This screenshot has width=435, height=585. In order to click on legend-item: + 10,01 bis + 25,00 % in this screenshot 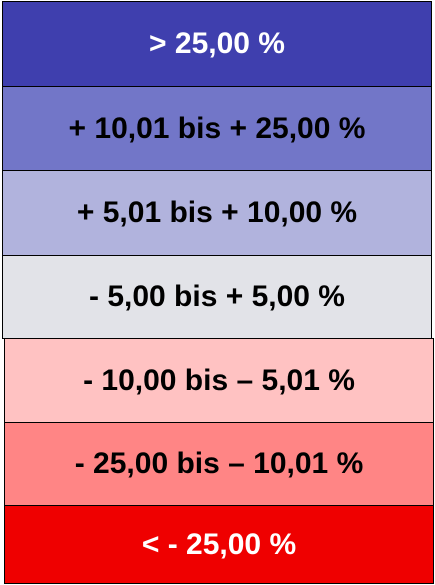, I will do `click(217, 128)`.